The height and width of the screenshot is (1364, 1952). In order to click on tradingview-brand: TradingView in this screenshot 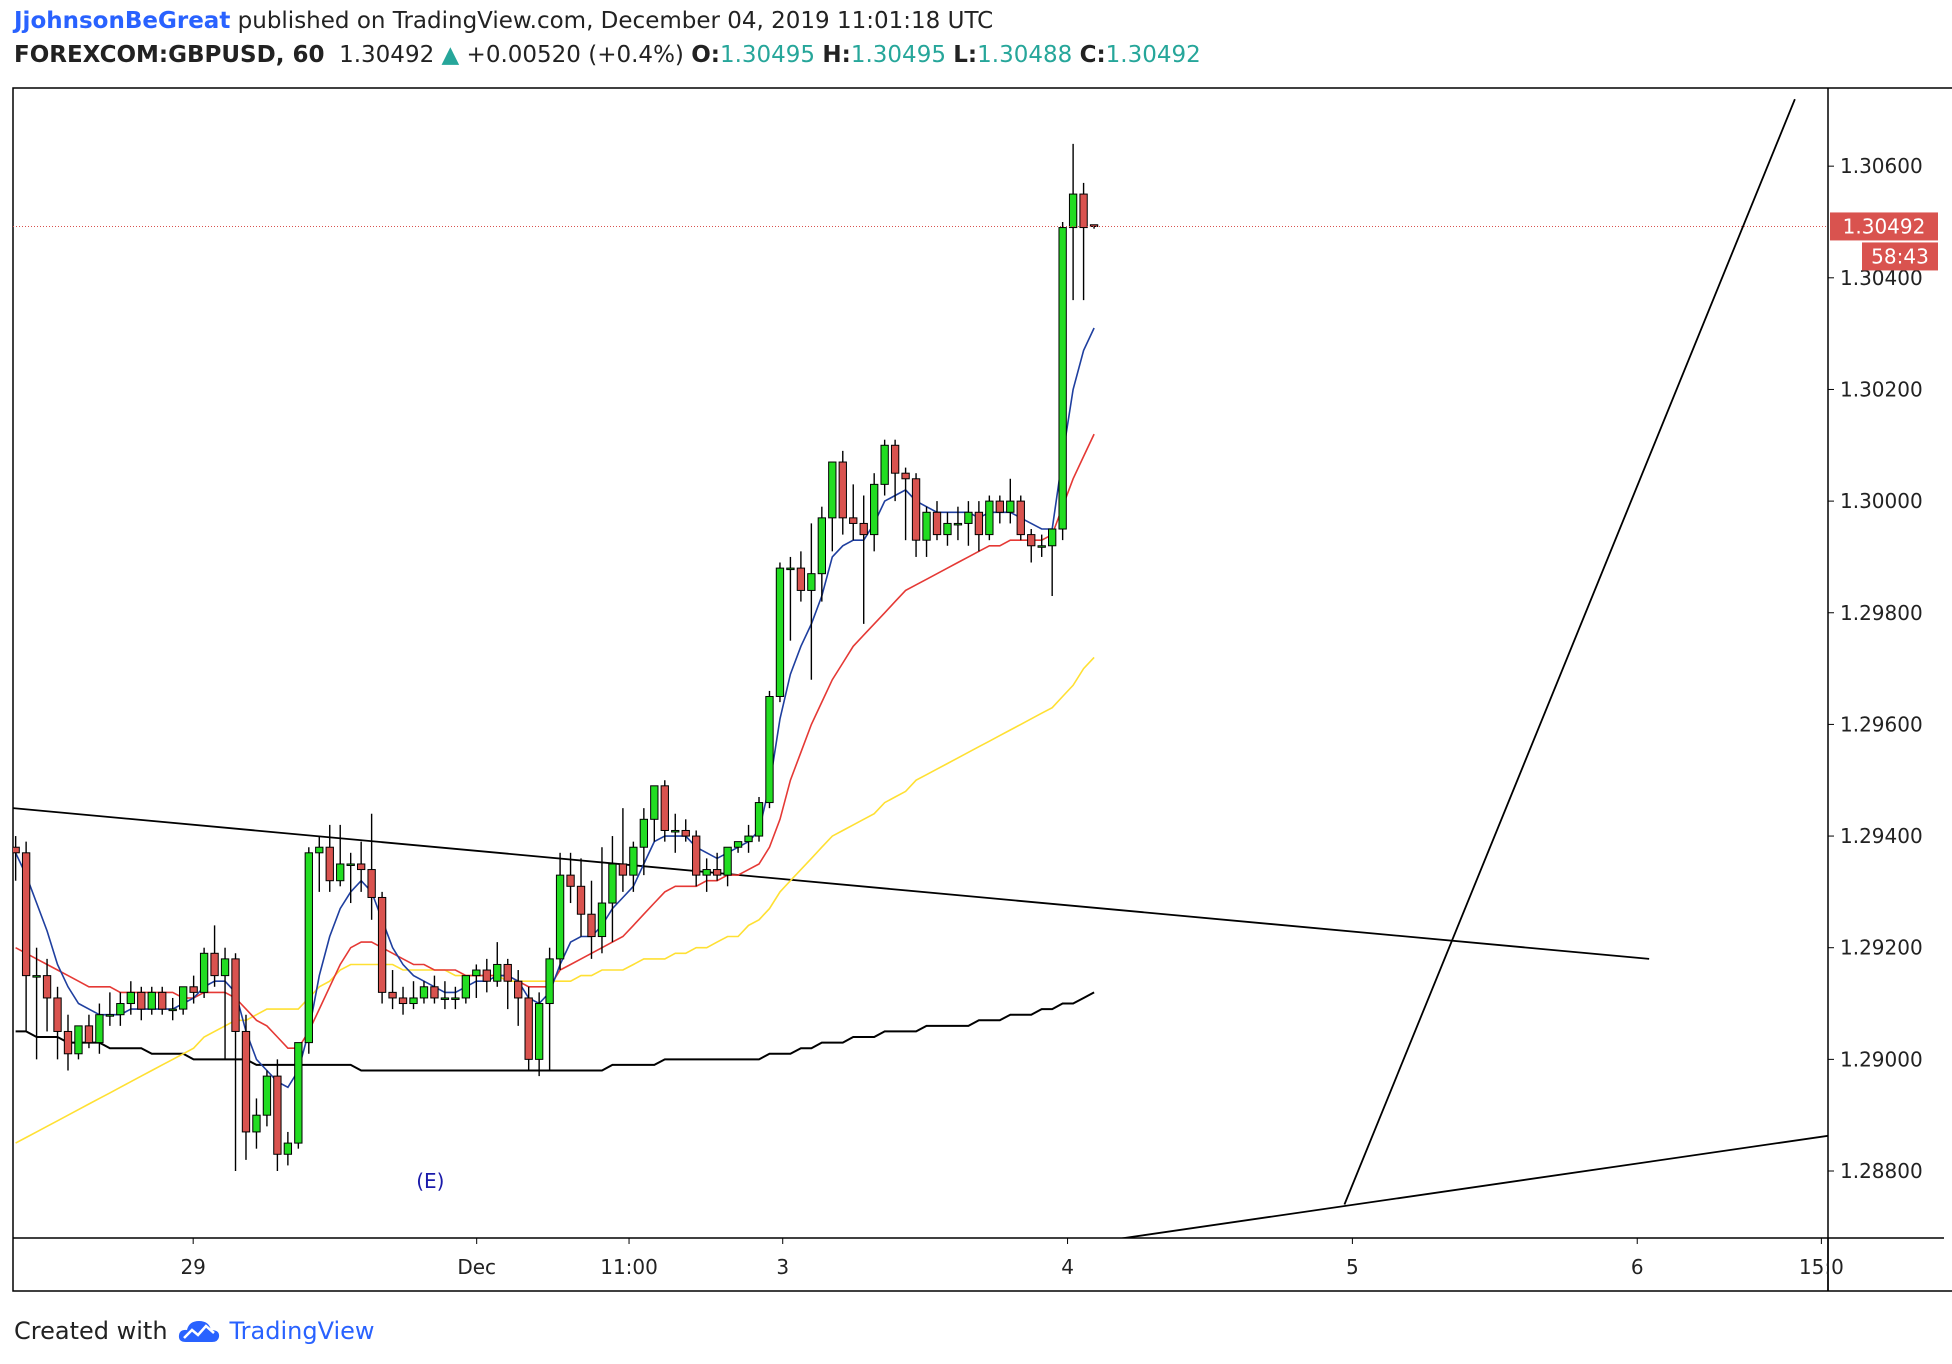, I will do `click(302, 1331)`.